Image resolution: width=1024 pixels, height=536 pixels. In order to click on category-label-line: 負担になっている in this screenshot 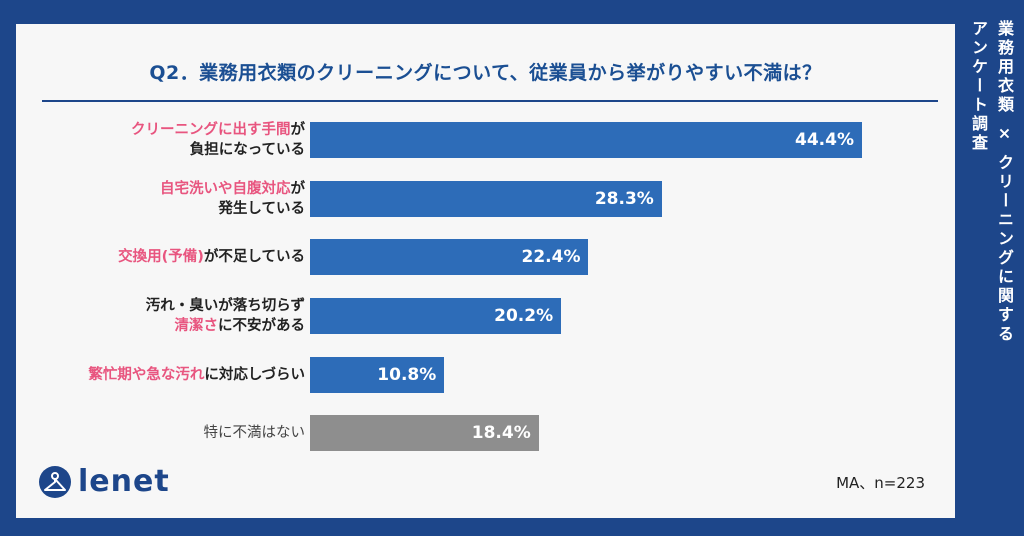, I will do `click(155, 150)`.